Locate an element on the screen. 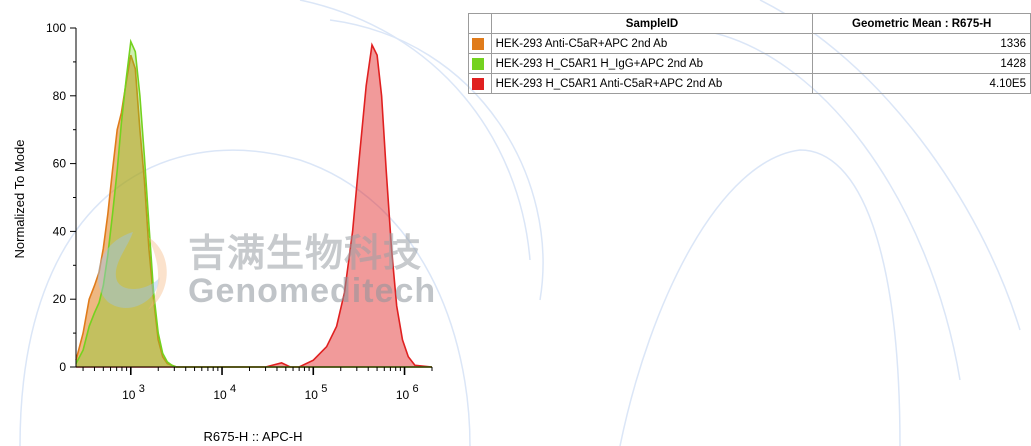  y-tick-label: 80 is located at coordinates (60, 96).